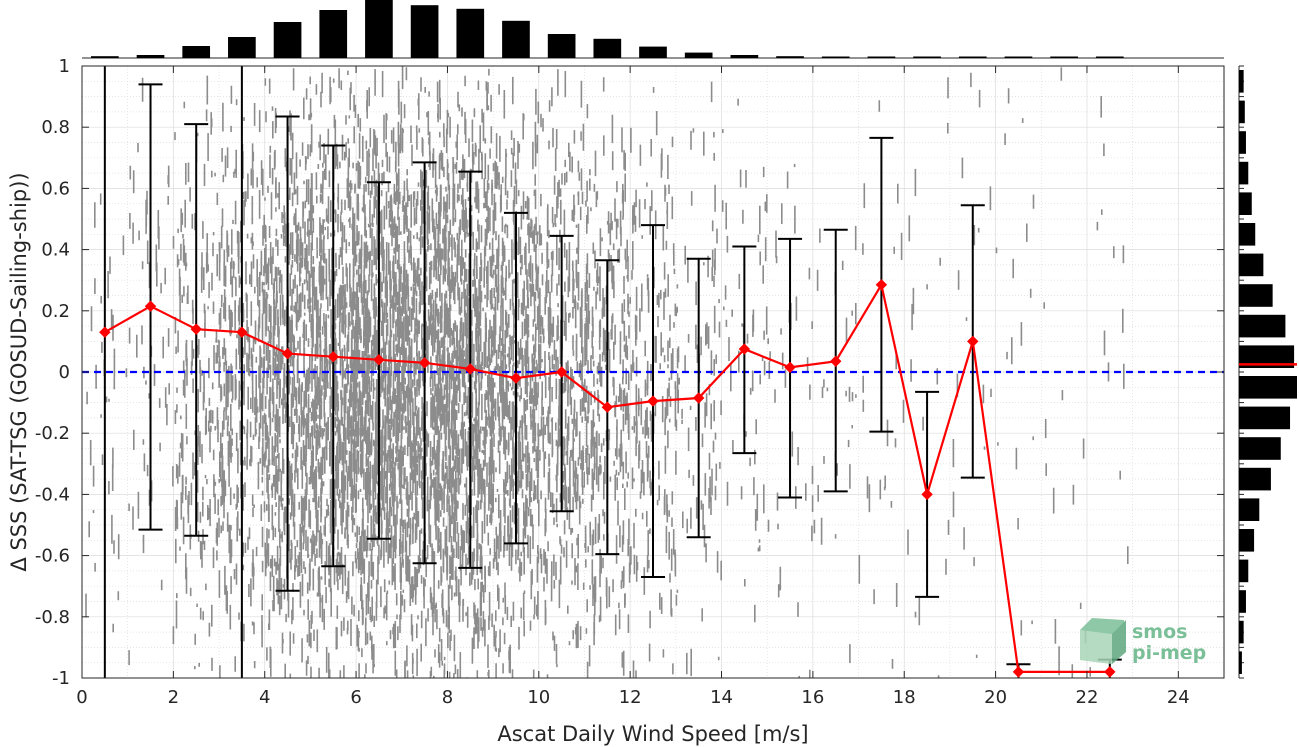  I want to click on logo-line2: pi-mep, so click(1169, 653).